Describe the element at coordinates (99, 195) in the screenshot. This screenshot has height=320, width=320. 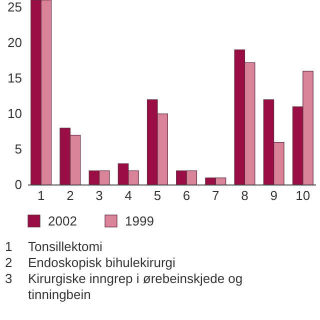
I see `x-tick-label: 3` at that location.